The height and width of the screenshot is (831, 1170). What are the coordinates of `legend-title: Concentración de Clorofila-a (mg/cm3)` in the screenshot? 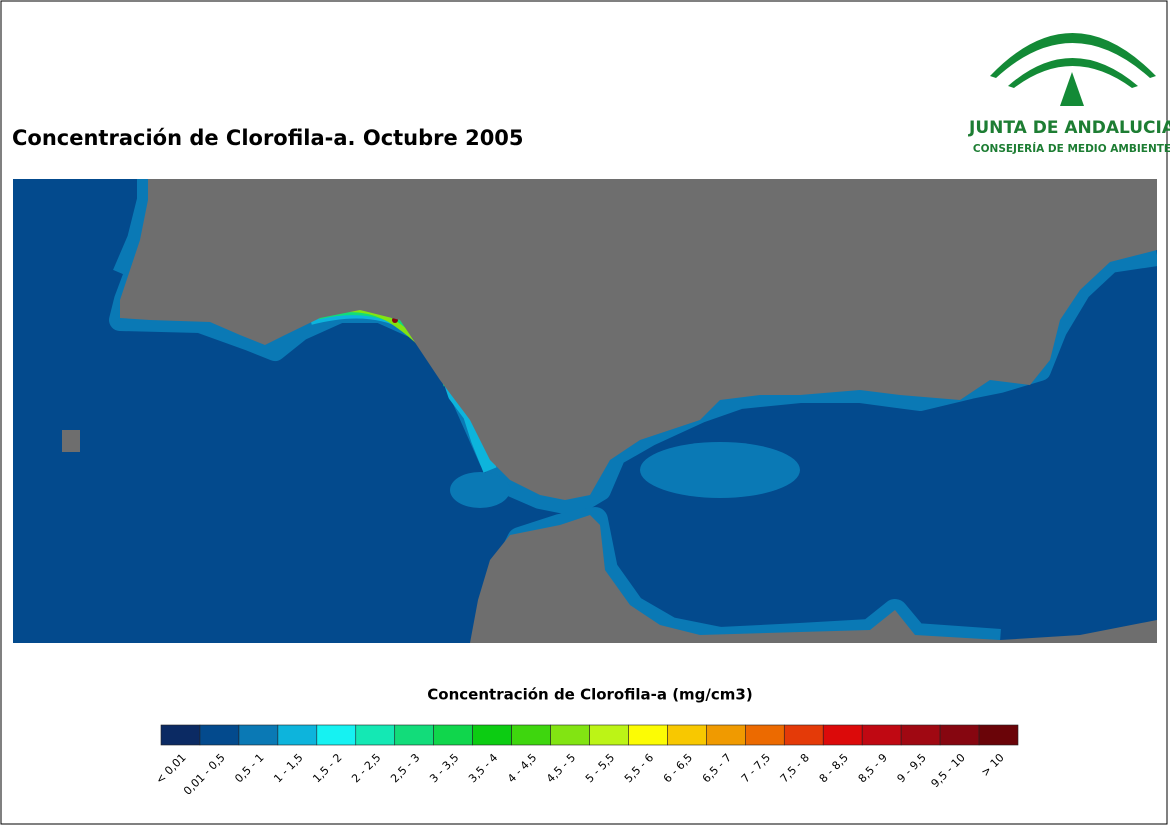 It's located at (589, 695).